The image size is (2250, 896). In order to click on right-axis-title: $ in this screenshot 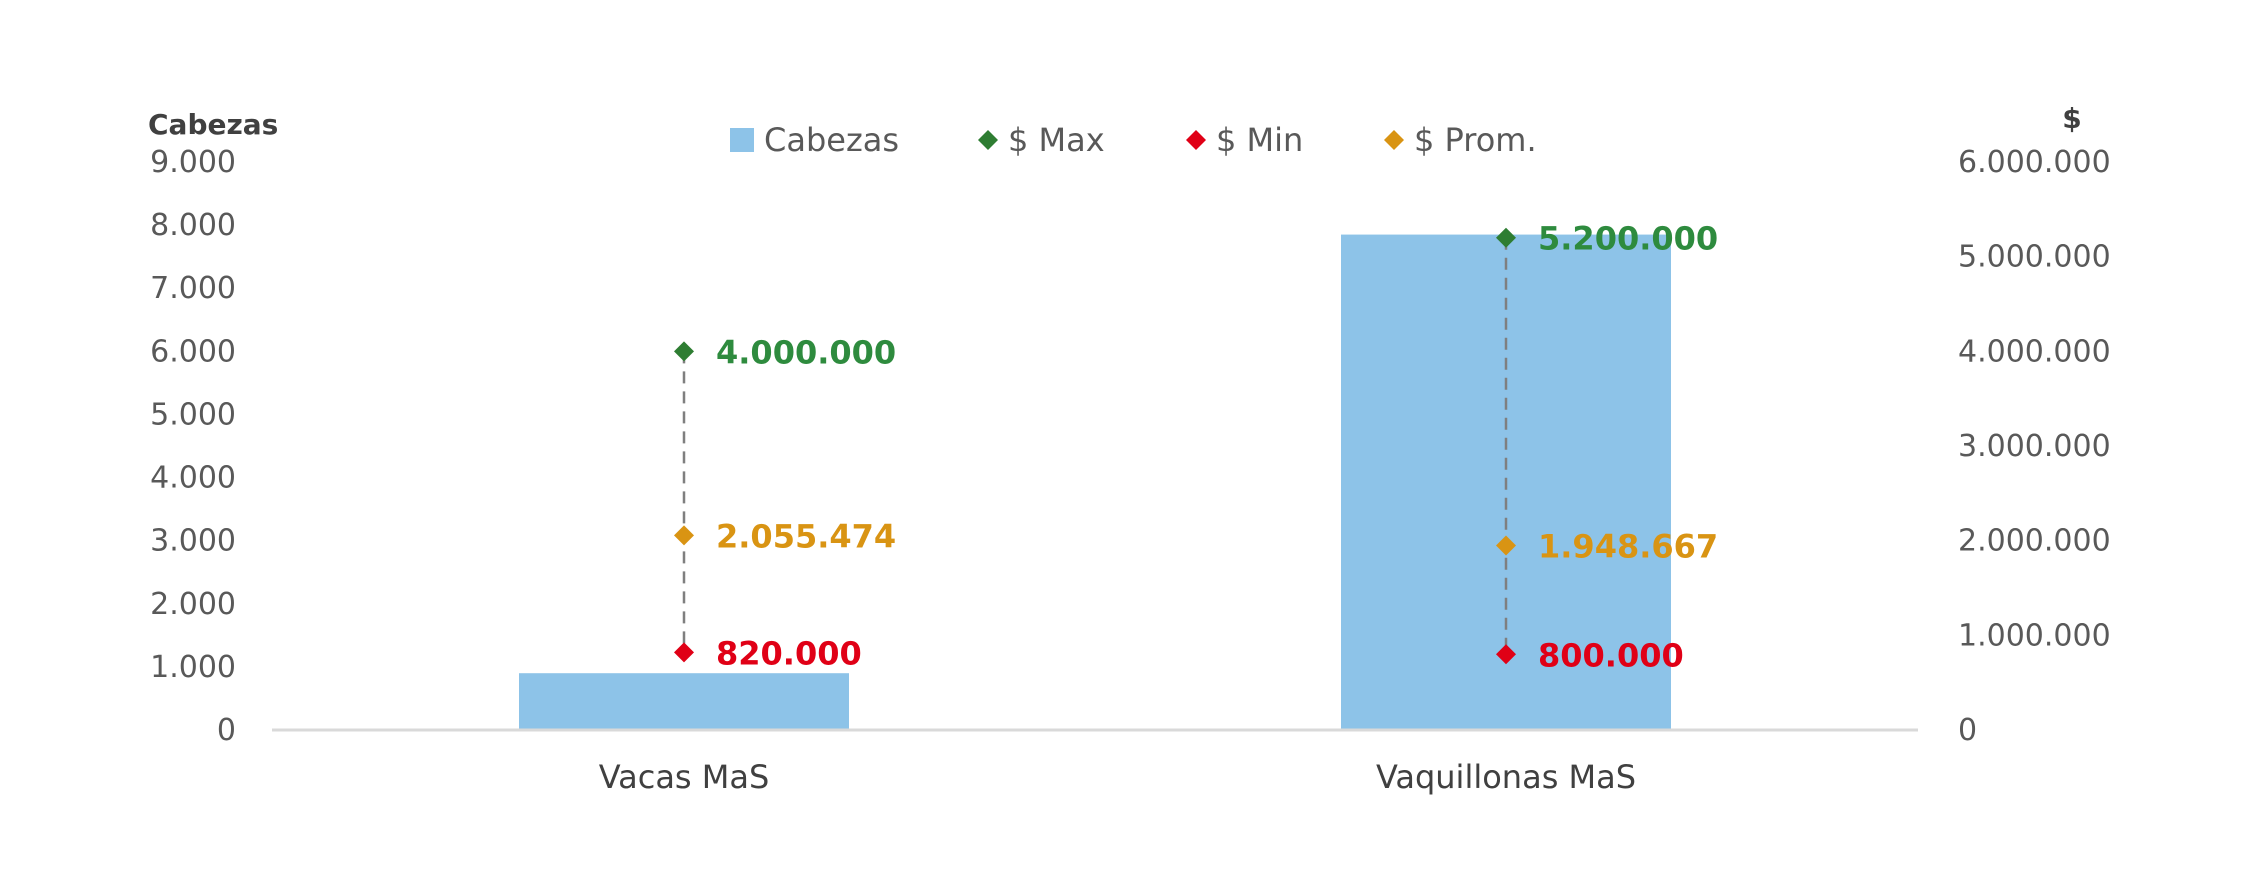, I will do `click(2071, 118)`.